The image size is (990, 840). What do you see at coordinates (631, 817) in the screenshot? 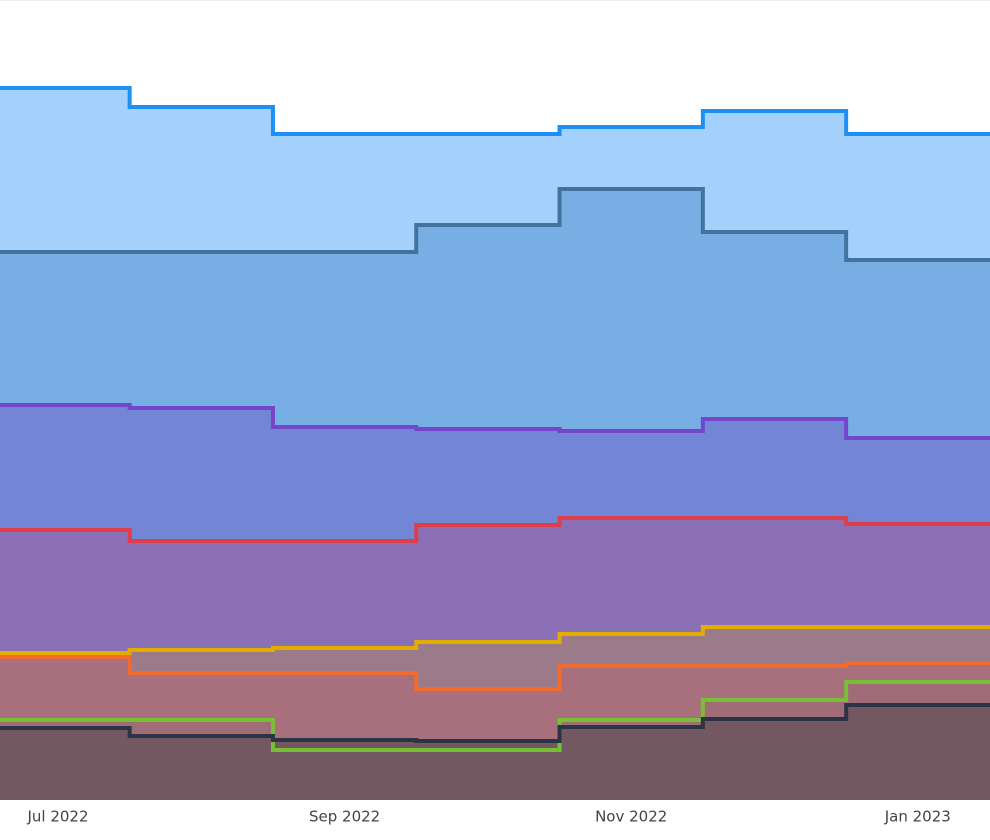
I see `x-tick-label: Nov 2022` at bounding box center [631, 817].